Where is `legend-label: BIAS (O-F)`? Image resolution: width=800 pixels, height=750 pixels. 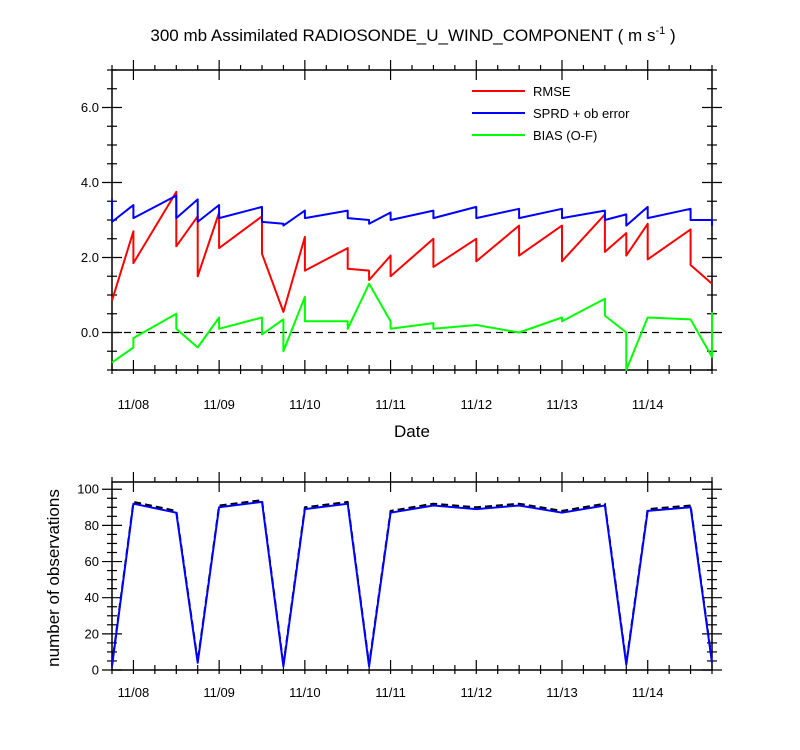
legend-label: BIAS (O-F) is located at coordinates (565, 135).